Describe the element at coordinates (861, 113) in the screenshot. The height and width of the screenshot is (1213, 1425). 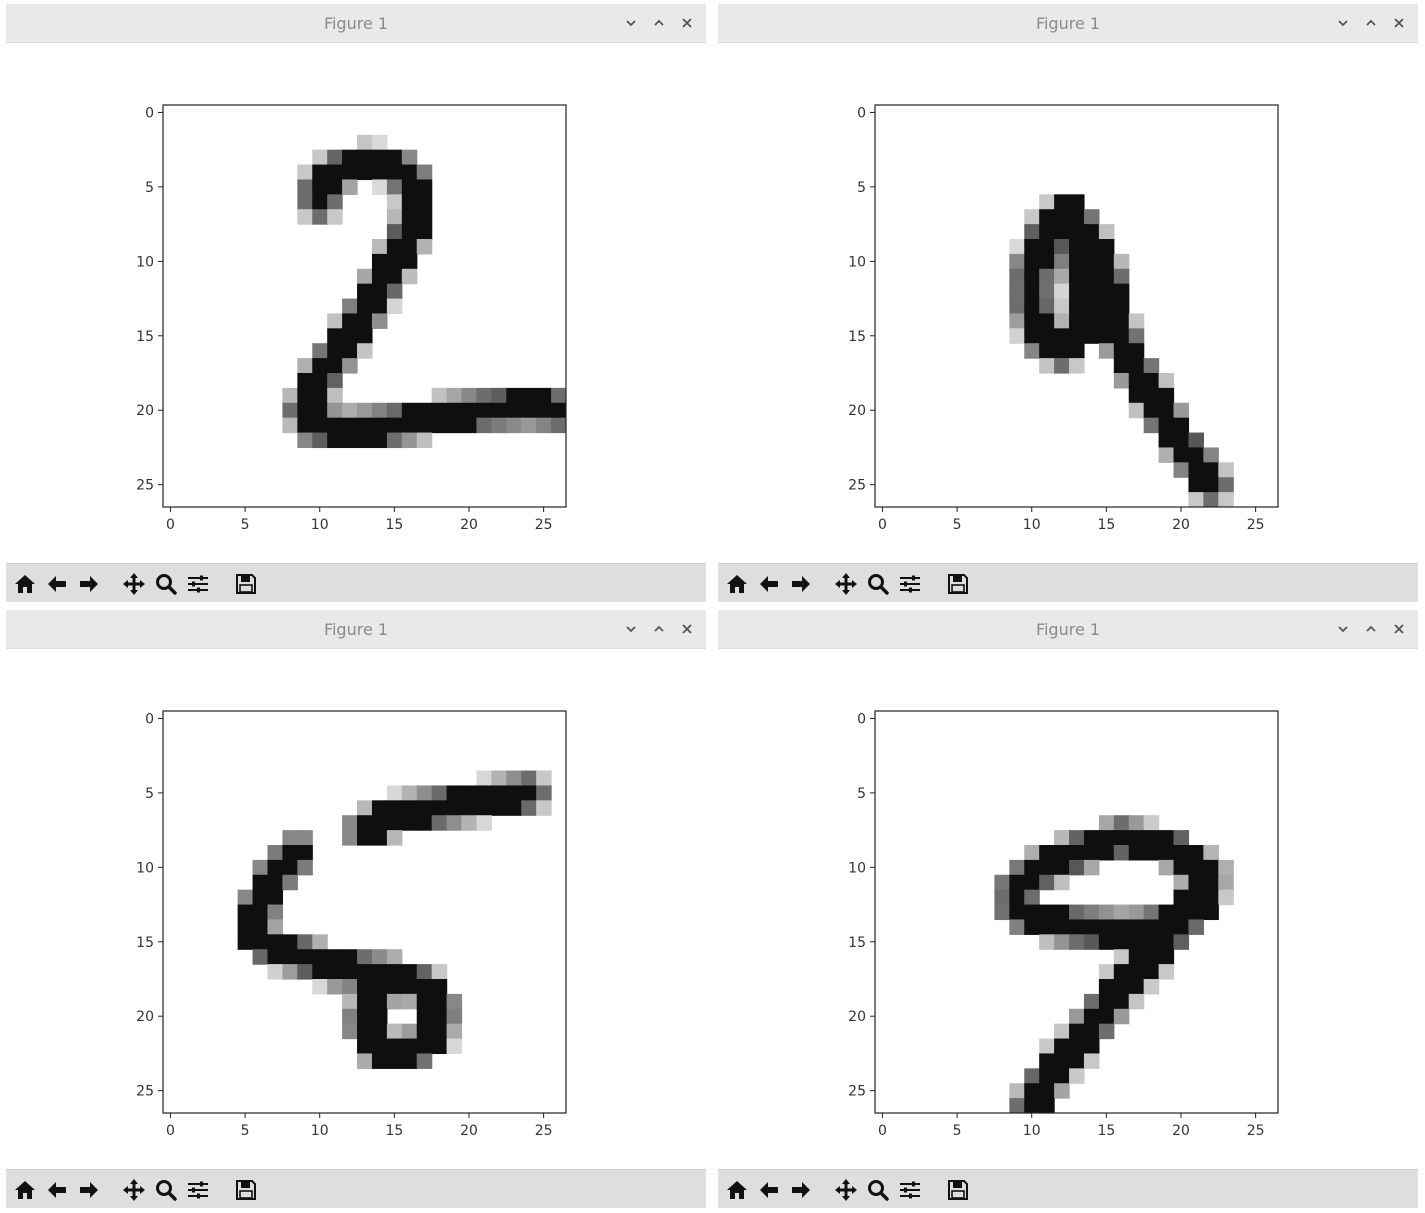
I see `y-tick-label: 0` at that location.